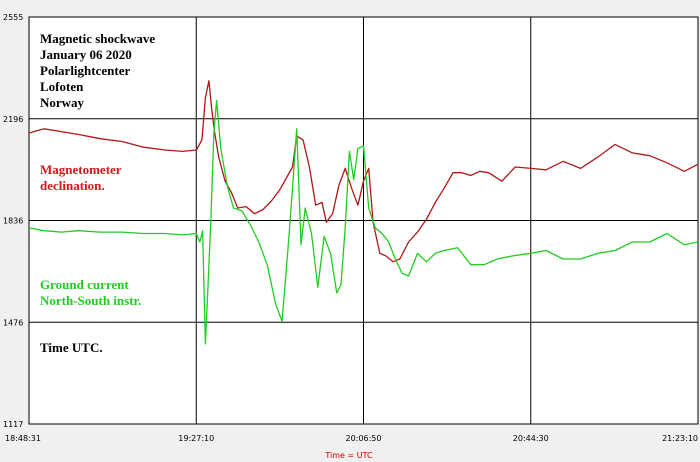 This screenshot has height=462, width=700. Describe the element at coordinates (91, 300) in the screenshot. I see `ground-current-label-line: North-South instr.` at that location.